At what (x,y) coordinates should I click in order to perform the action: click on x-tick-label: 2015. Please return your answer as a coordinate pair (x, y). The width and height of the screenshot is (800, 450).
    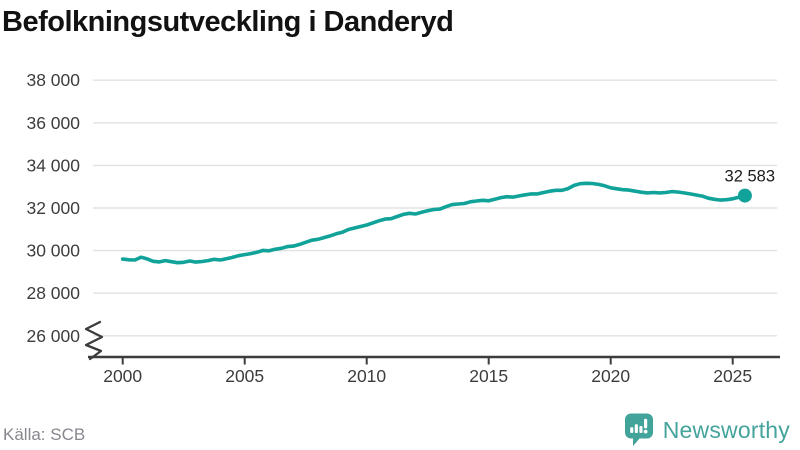
    Looking at the image, I should click on (488, 376).